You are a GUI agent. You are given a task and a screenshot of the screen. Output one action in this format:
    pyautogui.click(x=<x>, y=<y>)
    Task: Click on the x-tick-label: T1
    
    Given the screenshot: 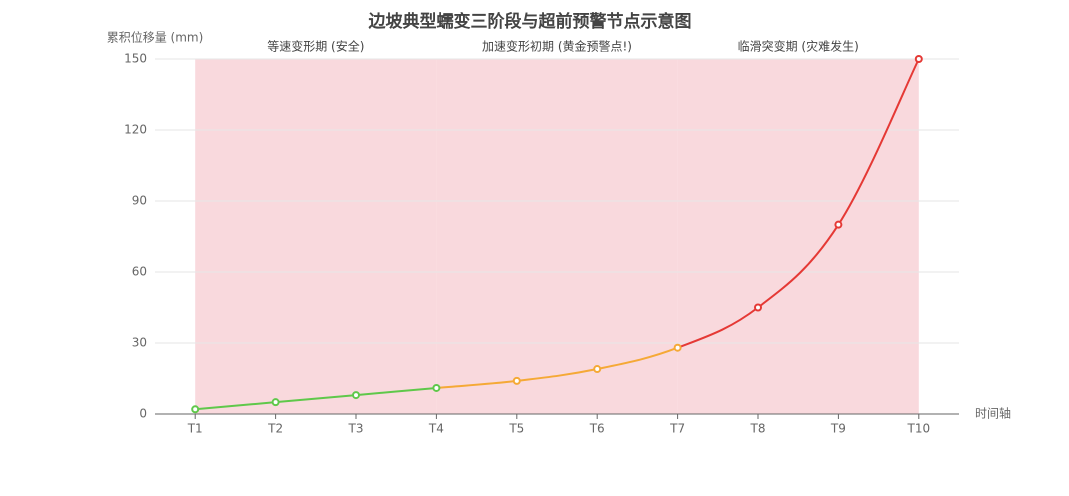 What is the action you would take?
    pyautogui.click(x=195, y=429)
    